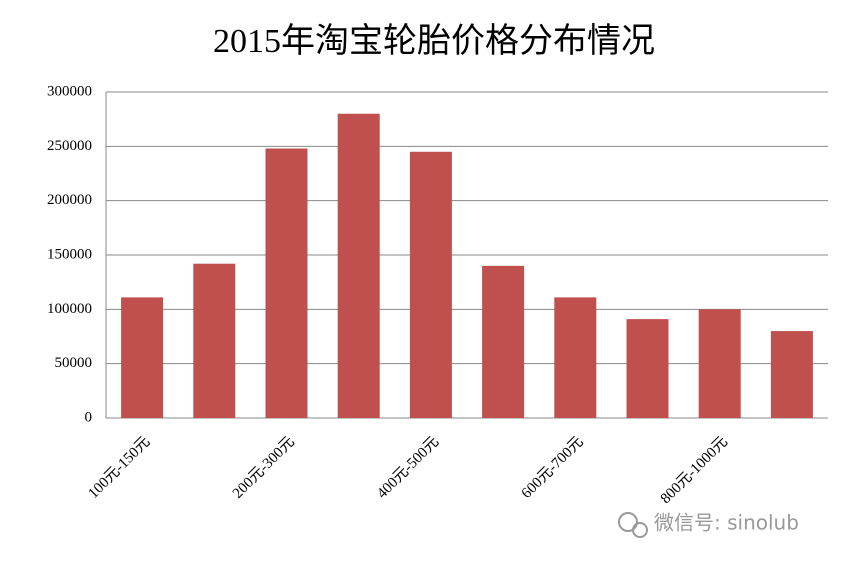  What do you see at coordinates (69, 254) in the screenshot?
I see `y-tick-label: 150000` at bounding box center [69, 254].